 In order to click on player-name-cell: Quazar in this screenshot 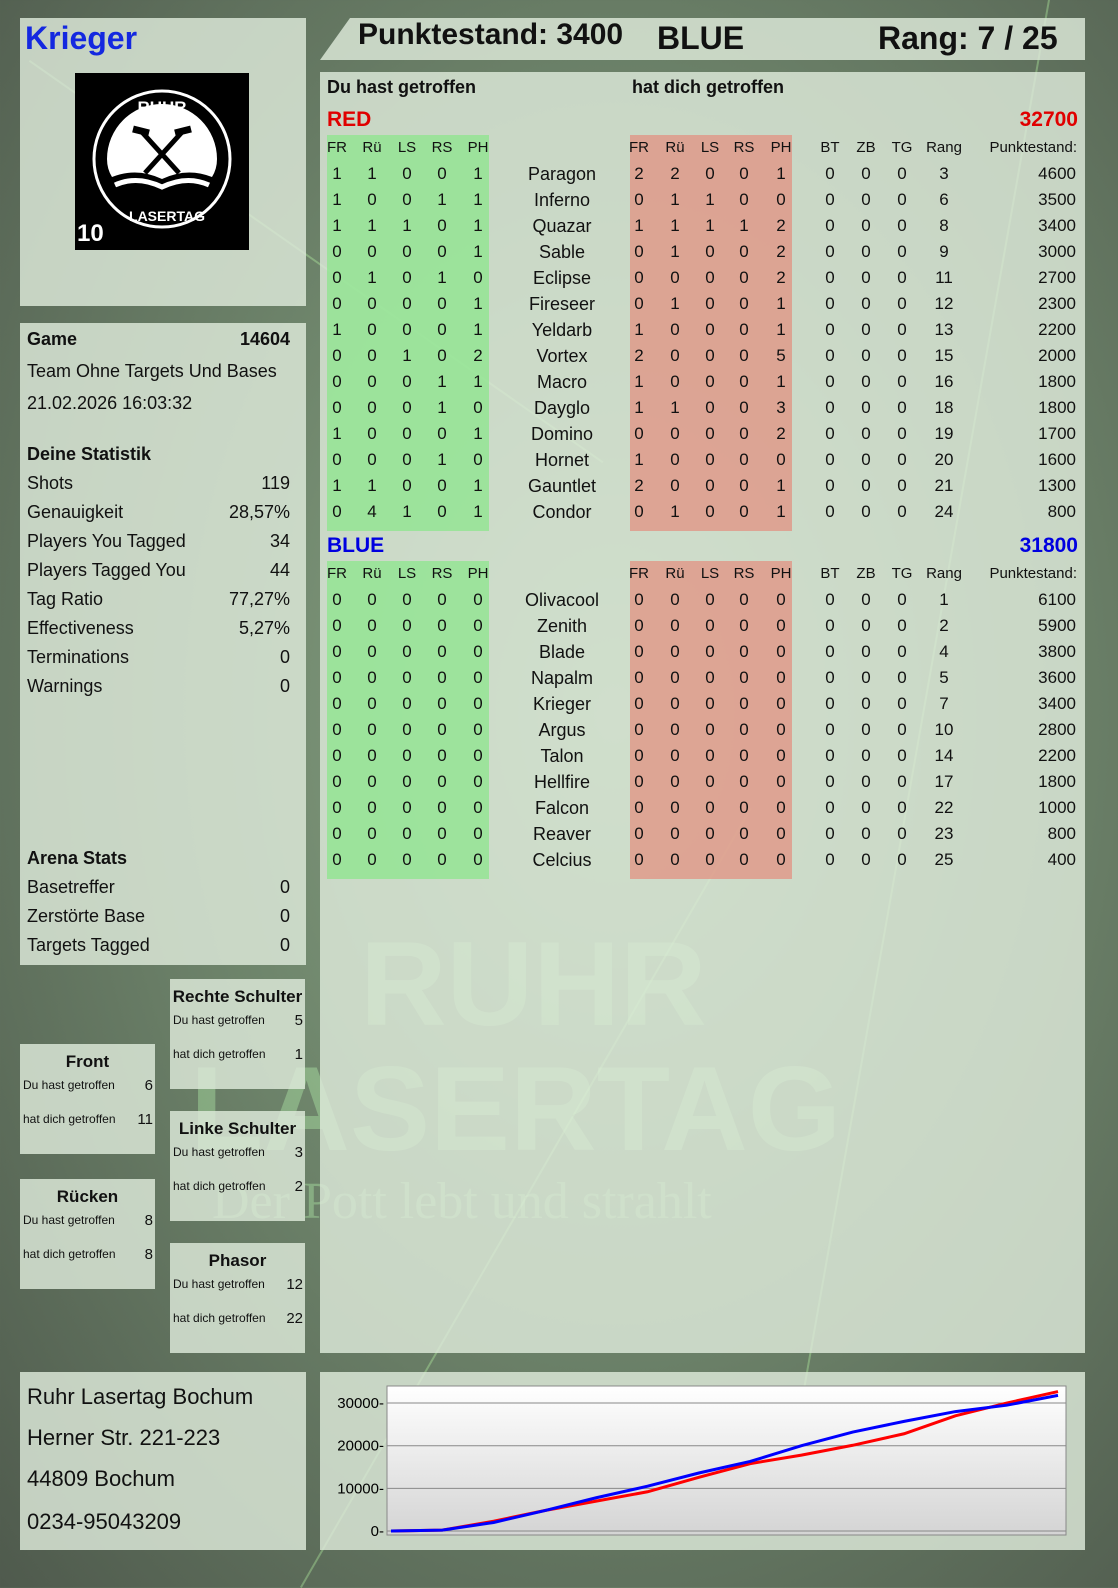, I will do `click(562, 226)`.